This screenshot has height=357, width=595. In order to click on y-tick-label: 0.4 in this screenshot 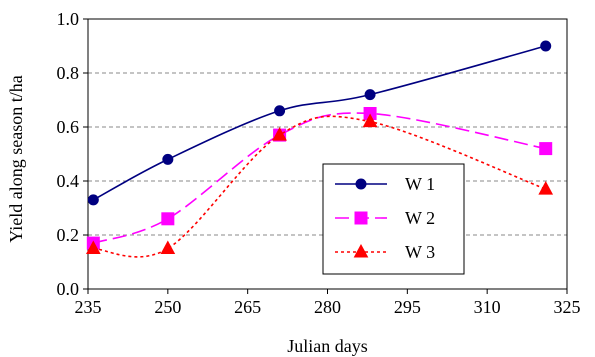, I will do `click(68, 181)`.